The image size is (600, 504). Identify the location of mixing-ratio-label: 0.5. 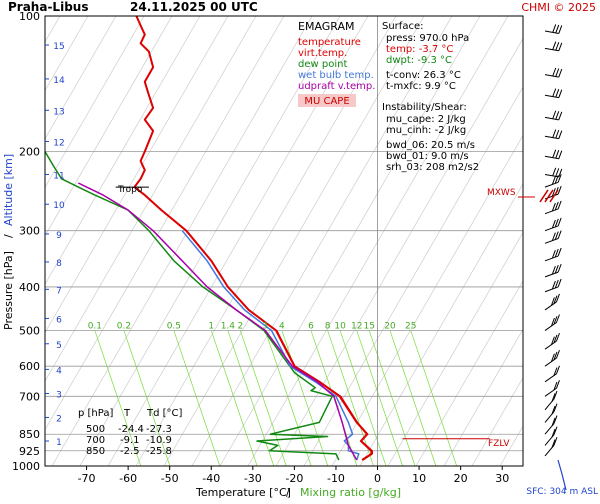
(174, 327).